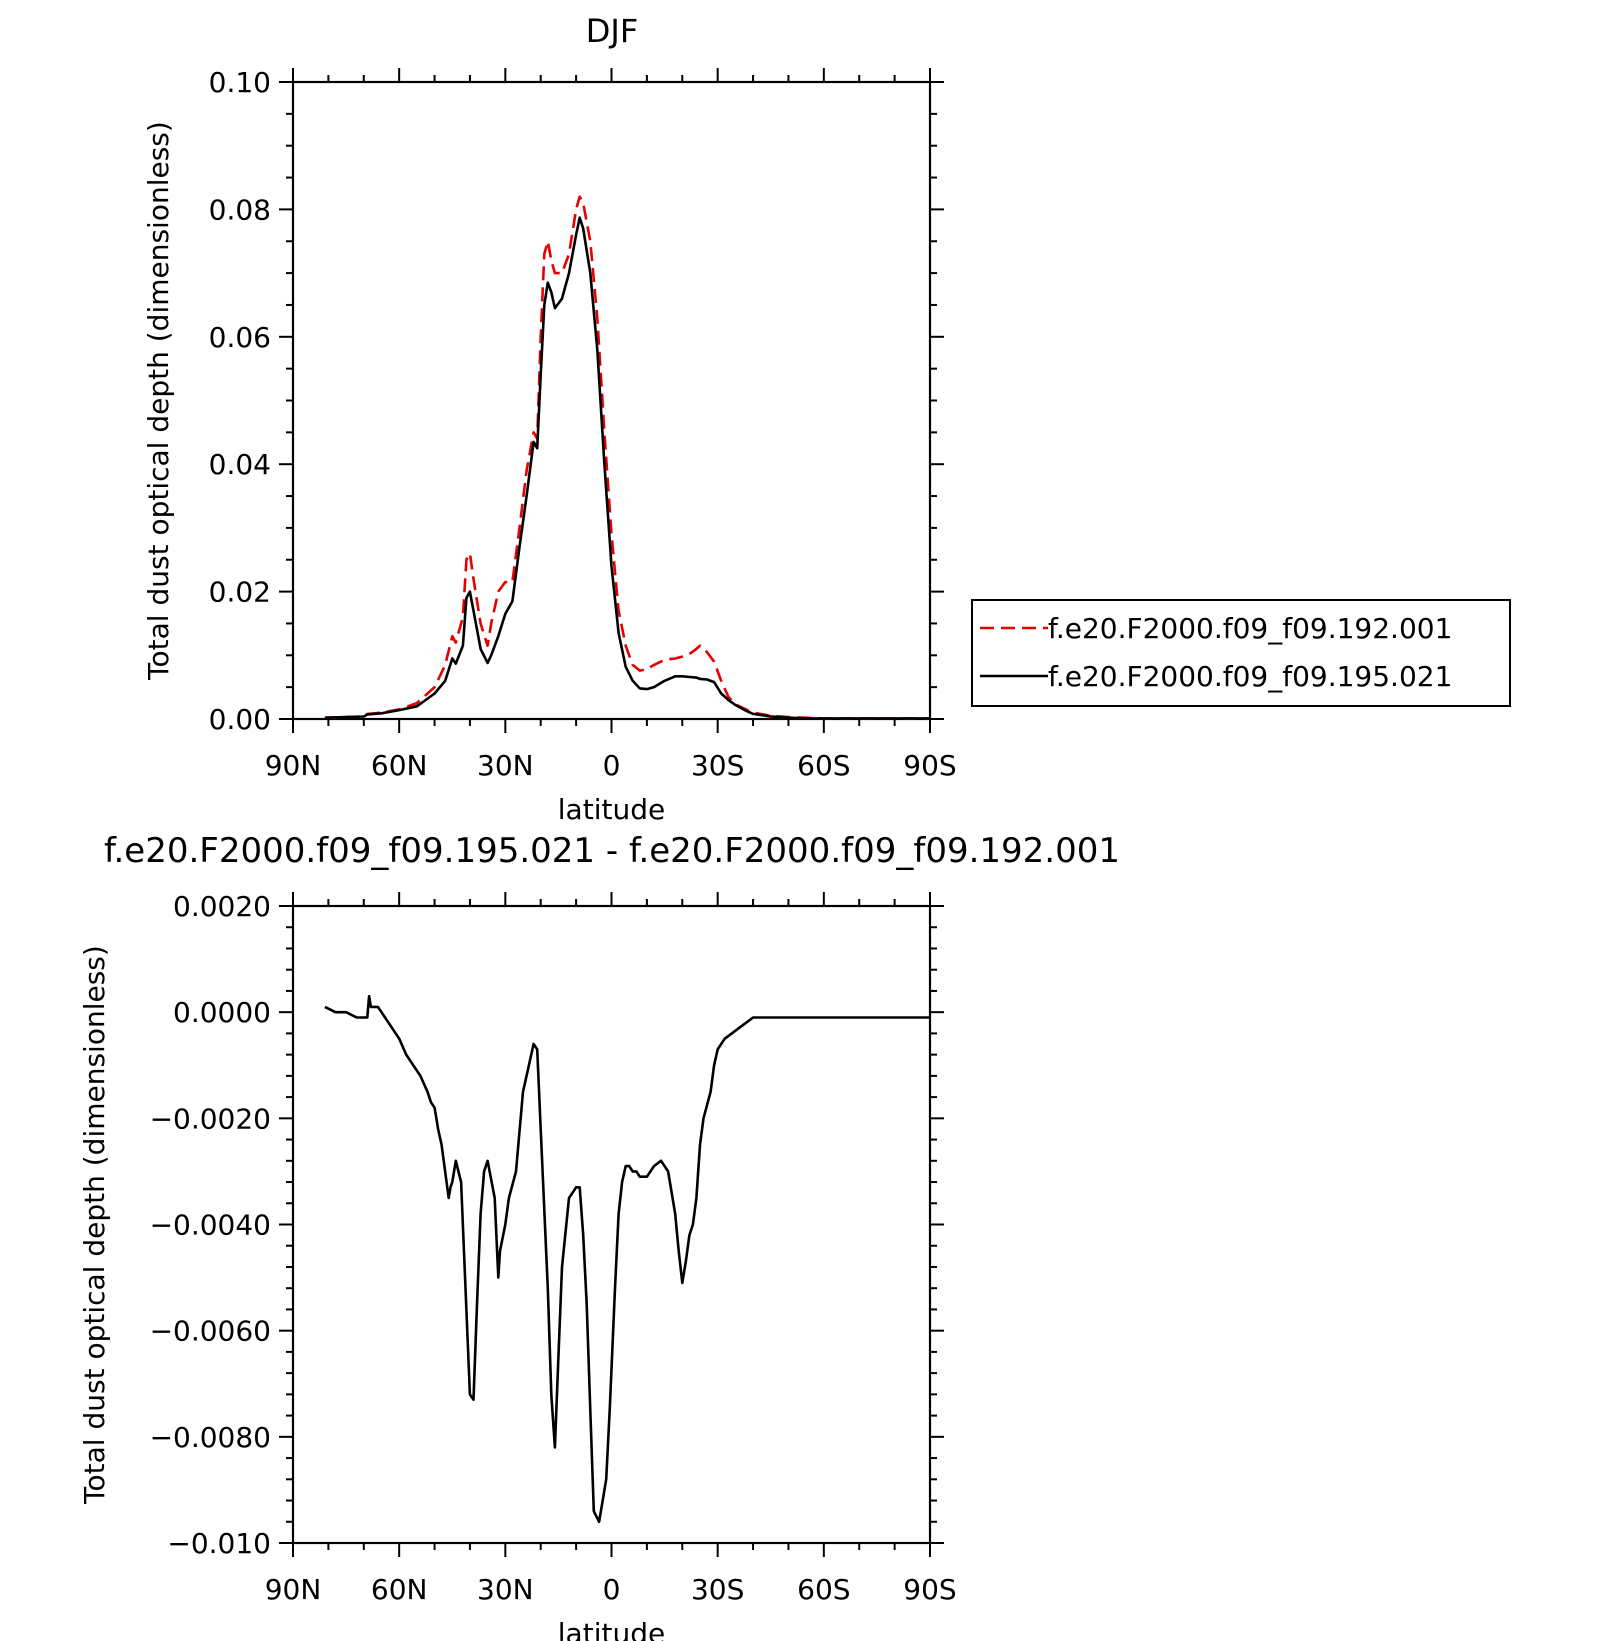 This screenshot has height=1641, width=1605. I want to click on y-tick-label: 0.04, so click(240, 464).